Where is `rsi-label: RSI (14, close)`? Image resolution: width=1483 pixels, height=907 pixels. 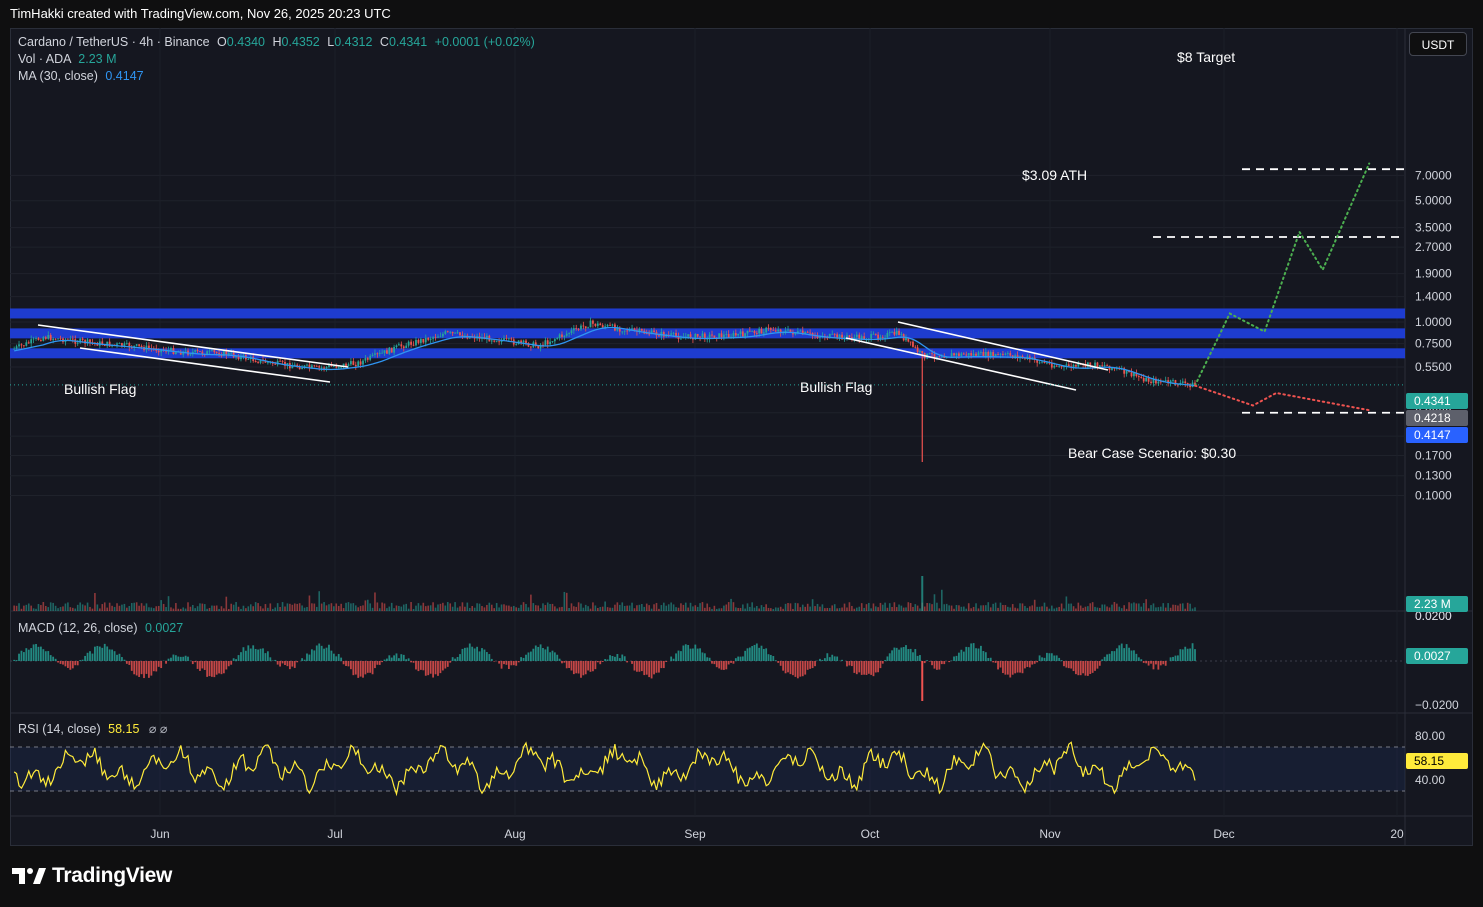 rsi-label: RSI (14, close) is located at coordinates (59, 729).